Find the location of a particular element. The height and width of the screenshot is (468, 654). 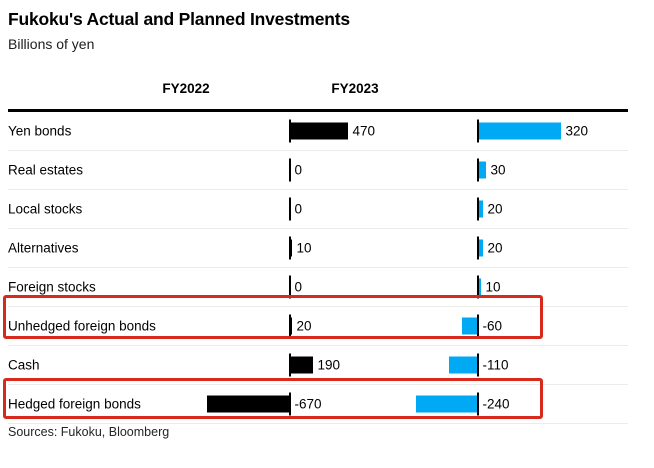

table-row: Unhedged foreign bonds 20 -60 is located at coordinates (318, 326).